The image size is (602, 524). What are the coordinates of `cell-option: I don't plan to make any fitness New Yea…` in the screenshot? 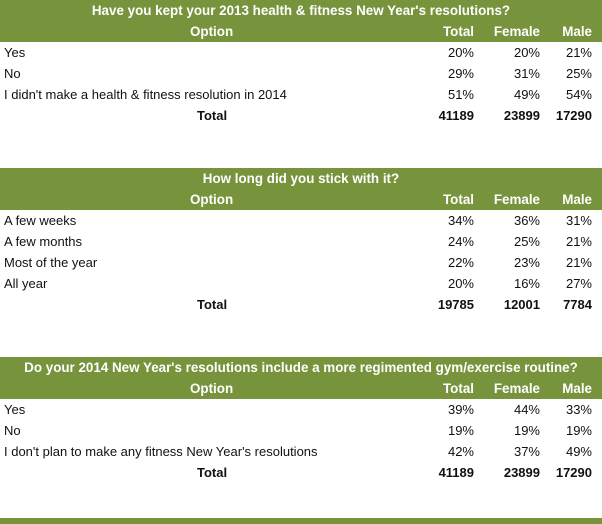 It's located at (161, 451).